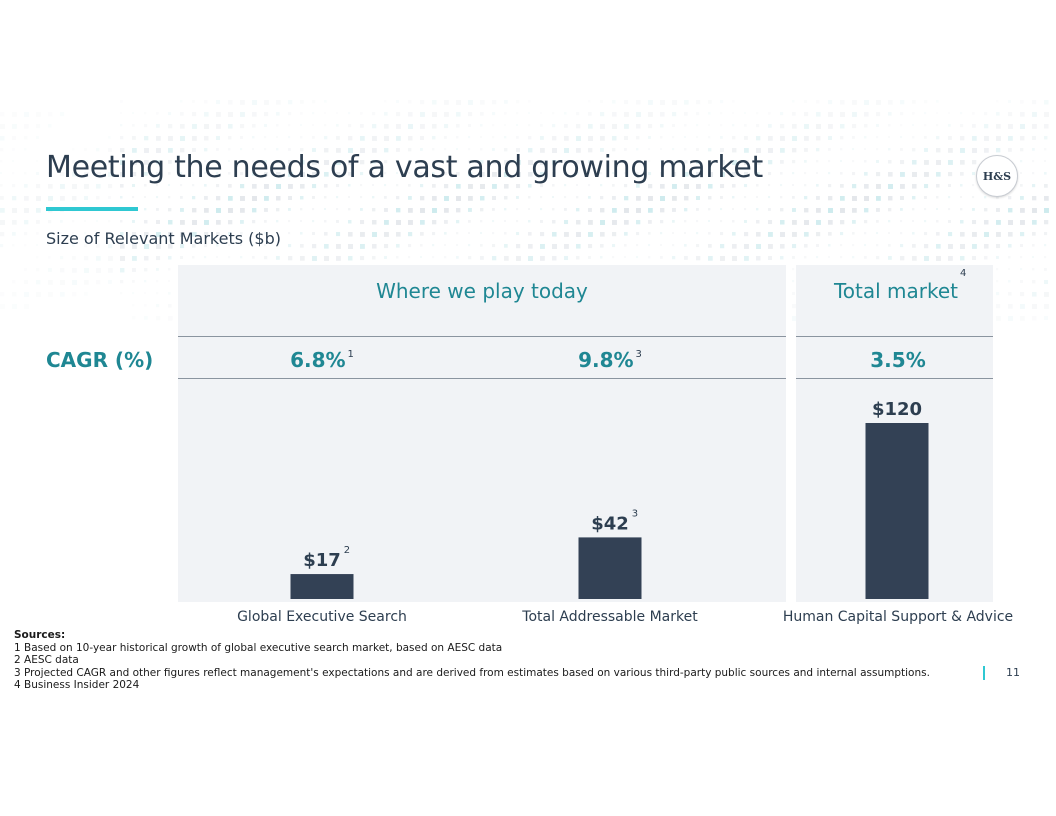  What do you see at coordinates (606, 360) in the screenshot?
I see `cagr-value-text: 9.8%` at bounding box center [606, 360].